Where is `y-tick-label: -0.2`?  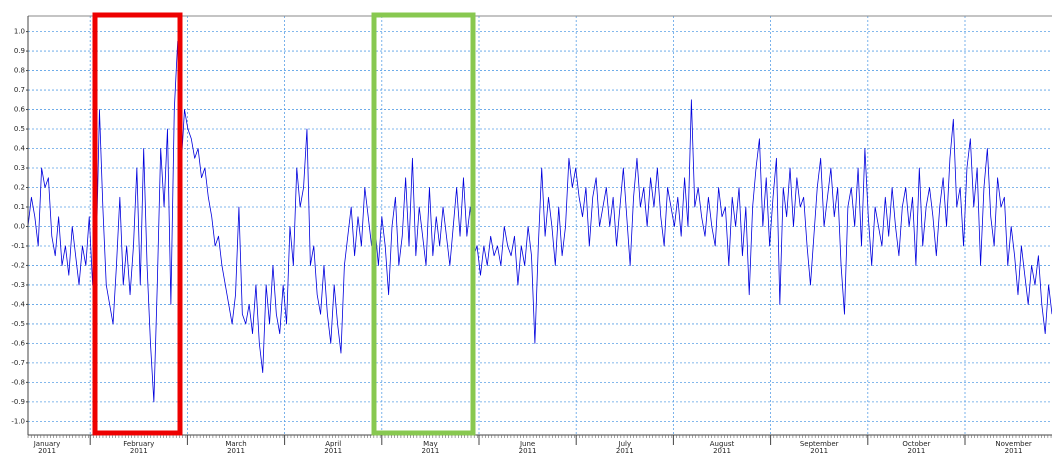 y-tick-label: -0.2 is located at coordinates (18, 265).